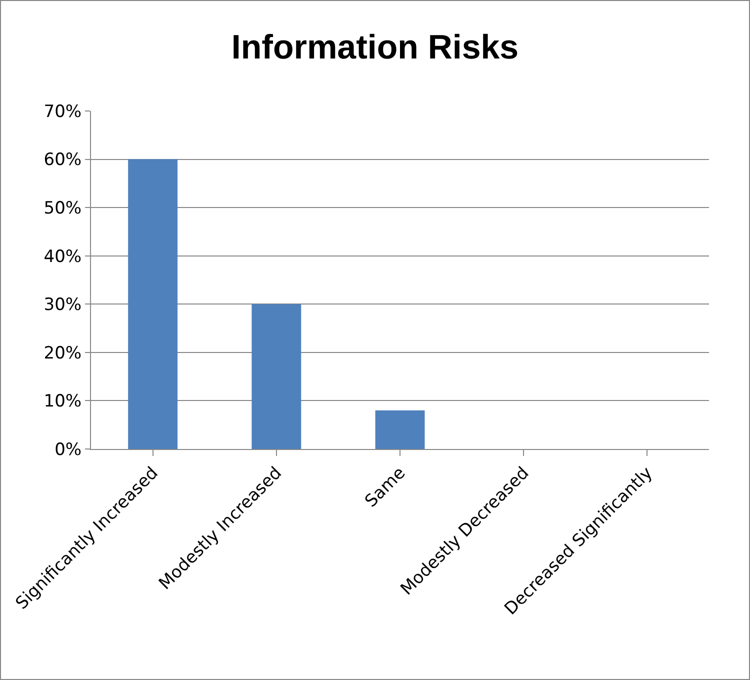  What do you see at coordinates (63, 160) in the screenshot?
I see `y-tick-label: 60%` at bounding box center [63, 160].